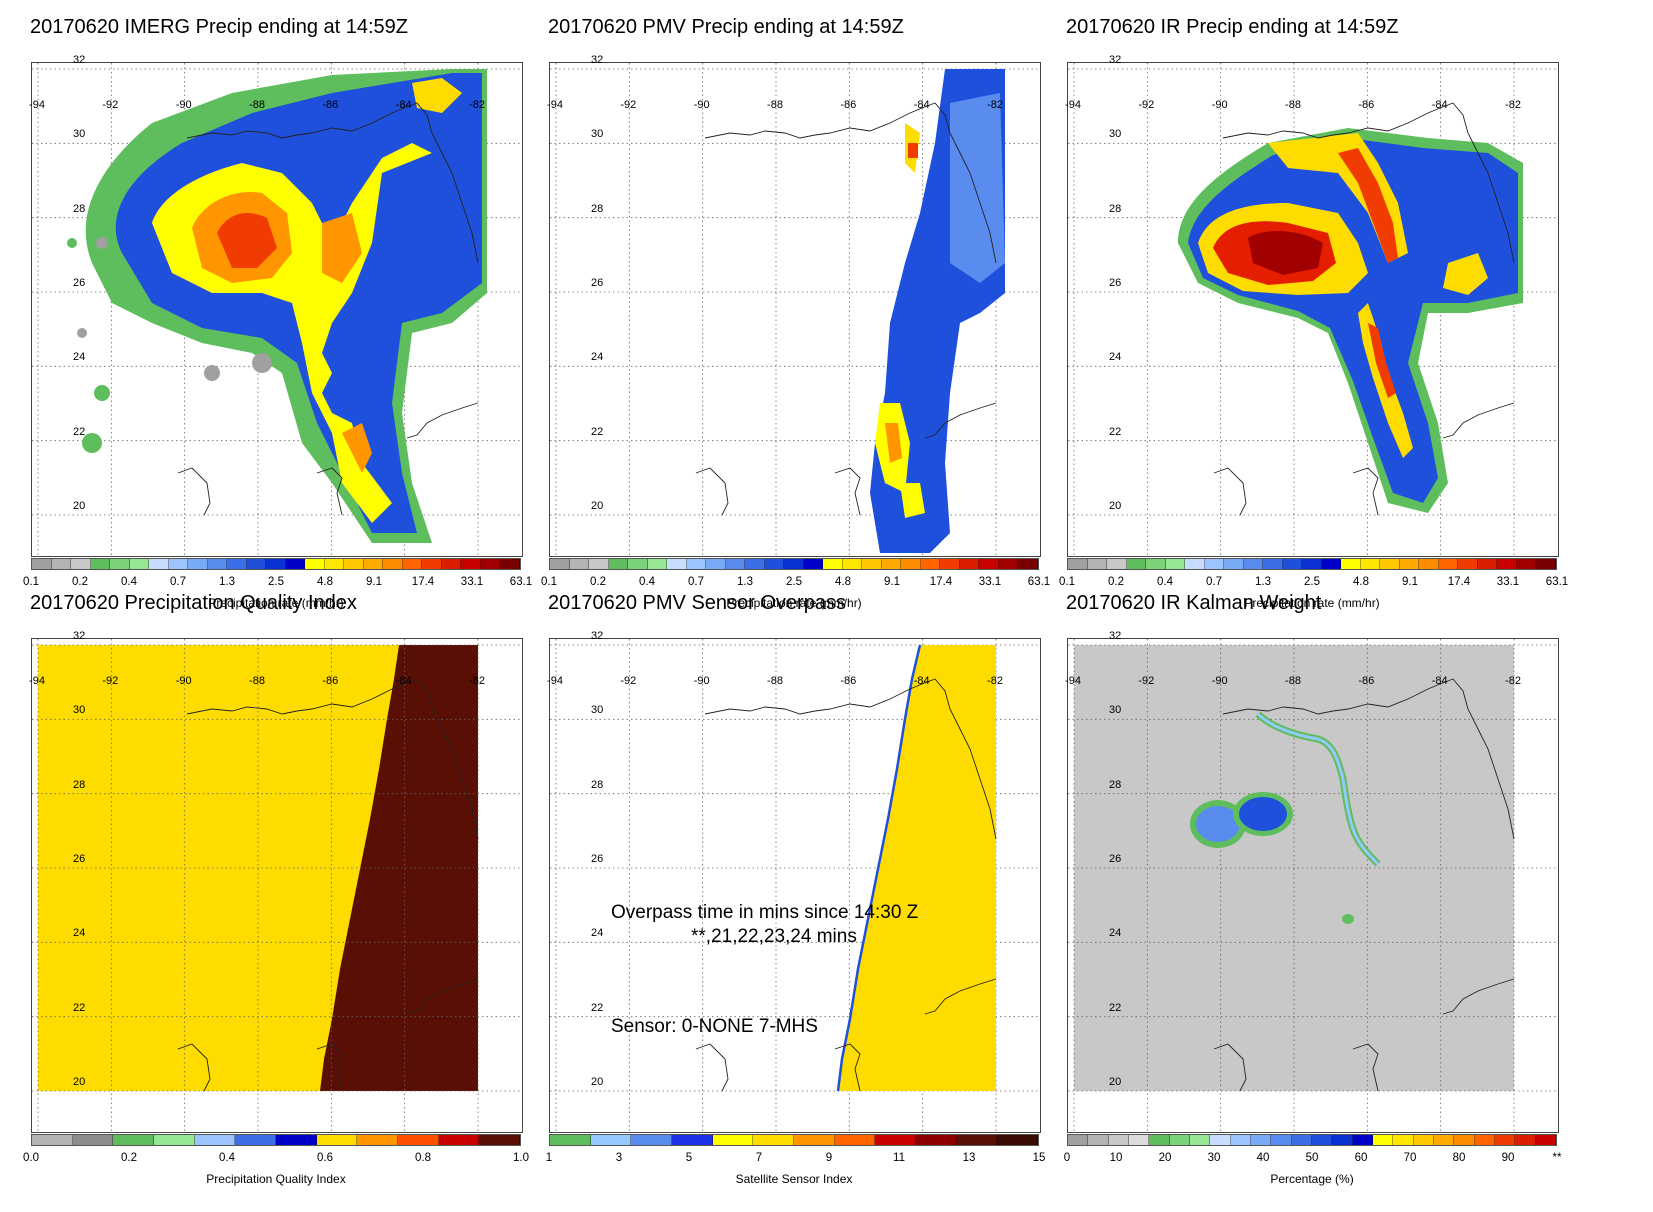 This screenshot has width=1653, height=1212. I want to click on colorbar-tick-label: 0.2, so click(598, 582).